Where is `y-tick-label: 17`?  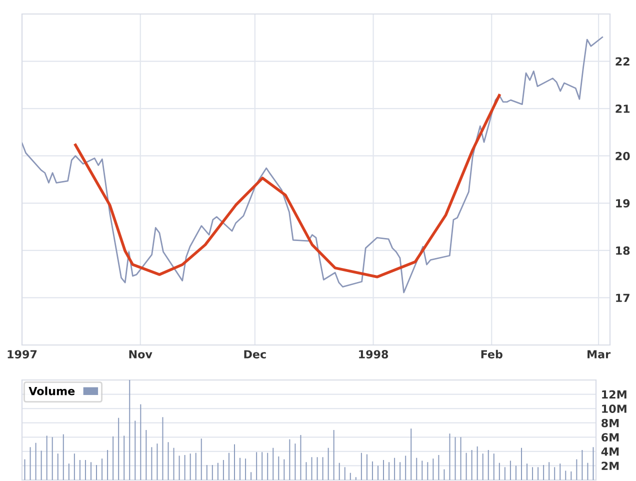 y-tick-label: 17 is located at coordinates (623, 298).